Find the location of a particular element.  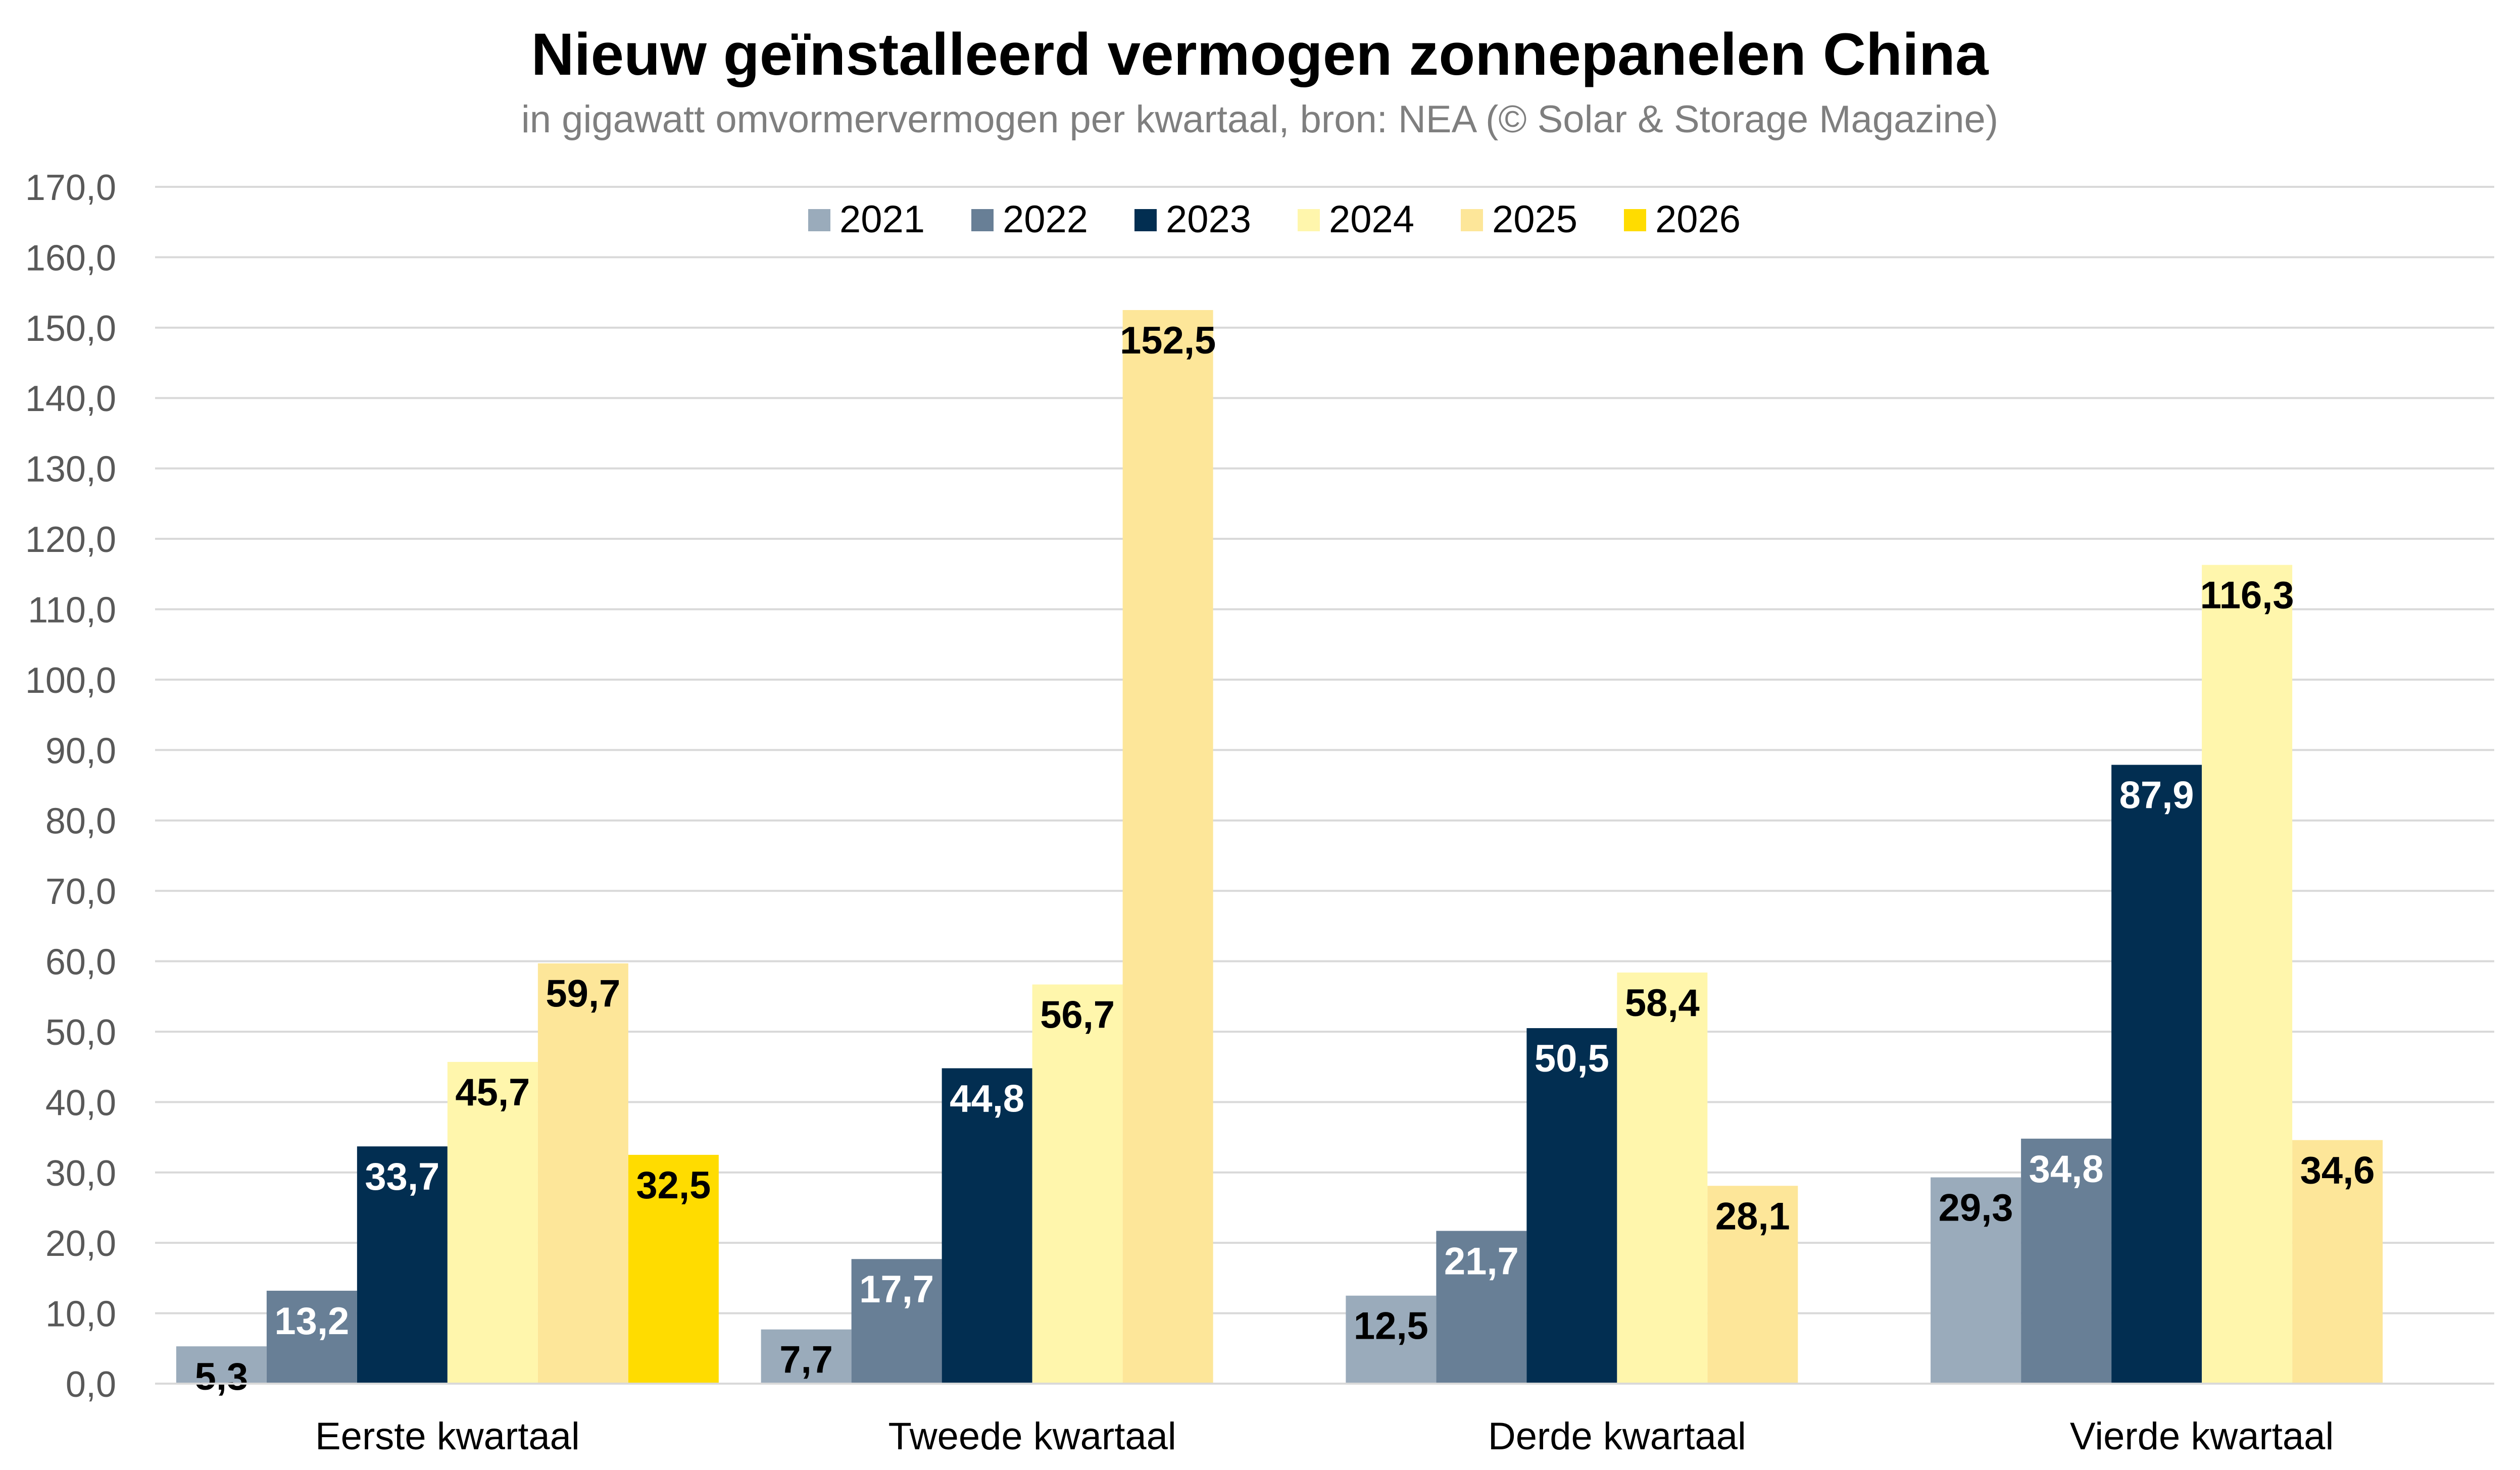

data-label: 34,8 is located at coordinates (2066, 1169).